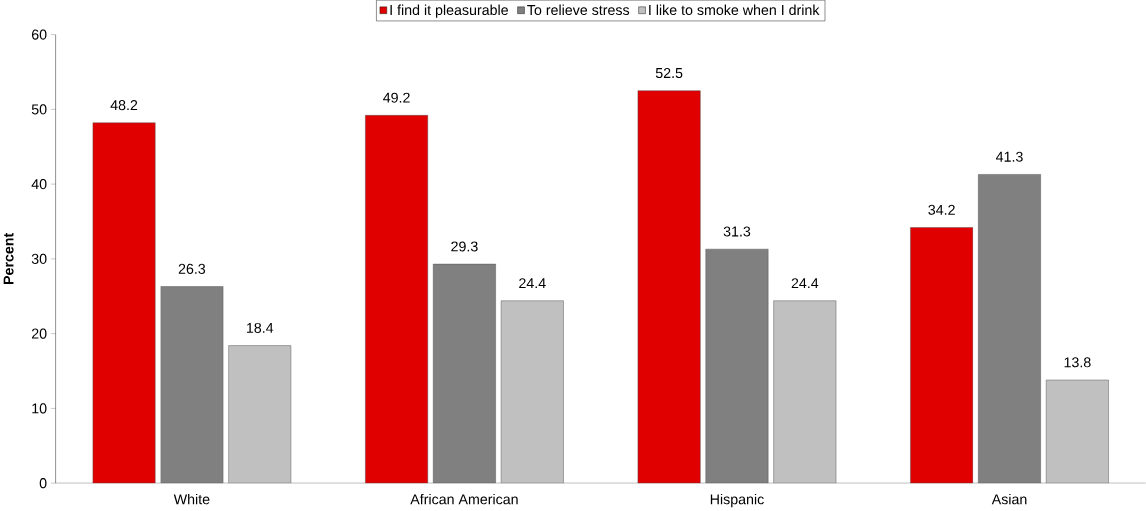  Describe the element at coordinates (737, 231) in the screenshot. I see `data-label: 31.3` at that location.